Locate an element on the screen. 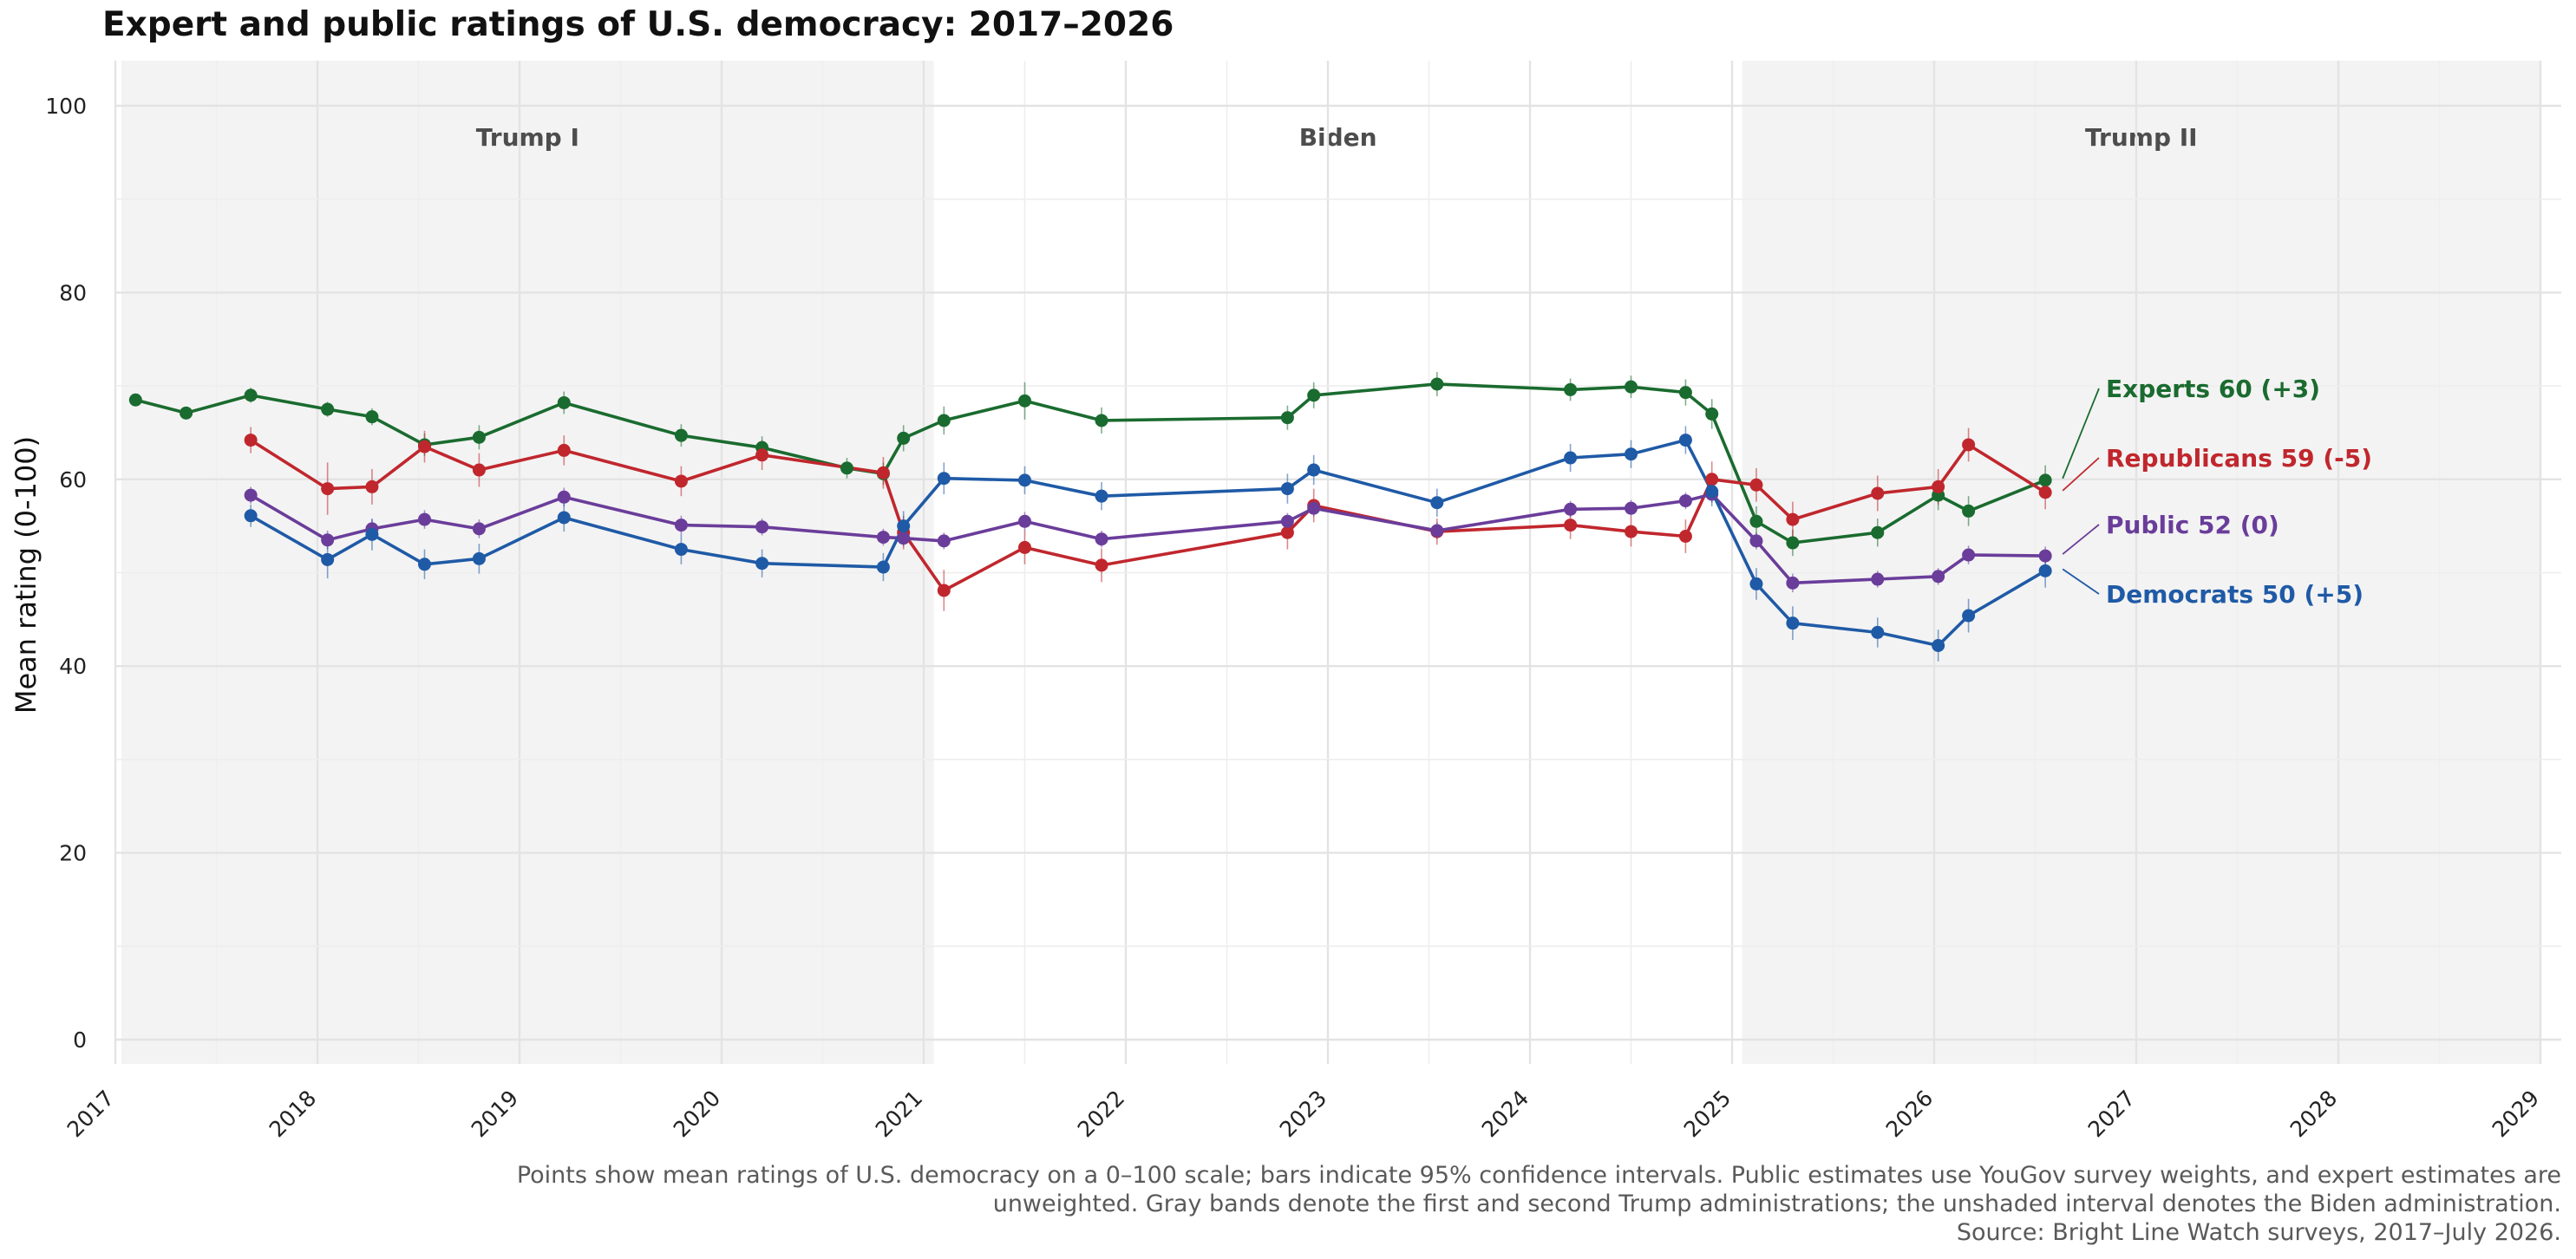 This screenshot has height=1259, width=2576. x-tick-label: 2026 is located at coordinates (1909, 1114).